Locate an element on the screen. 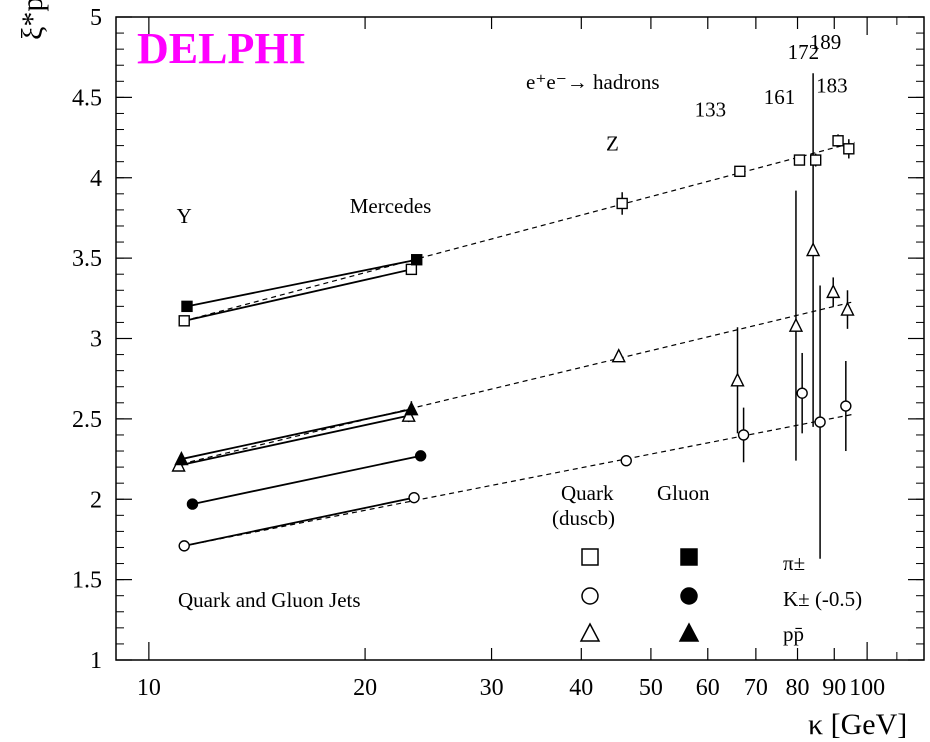 The image size is (930, 742). y-tick-label: 3.5 is located at coordinates (87, 259).